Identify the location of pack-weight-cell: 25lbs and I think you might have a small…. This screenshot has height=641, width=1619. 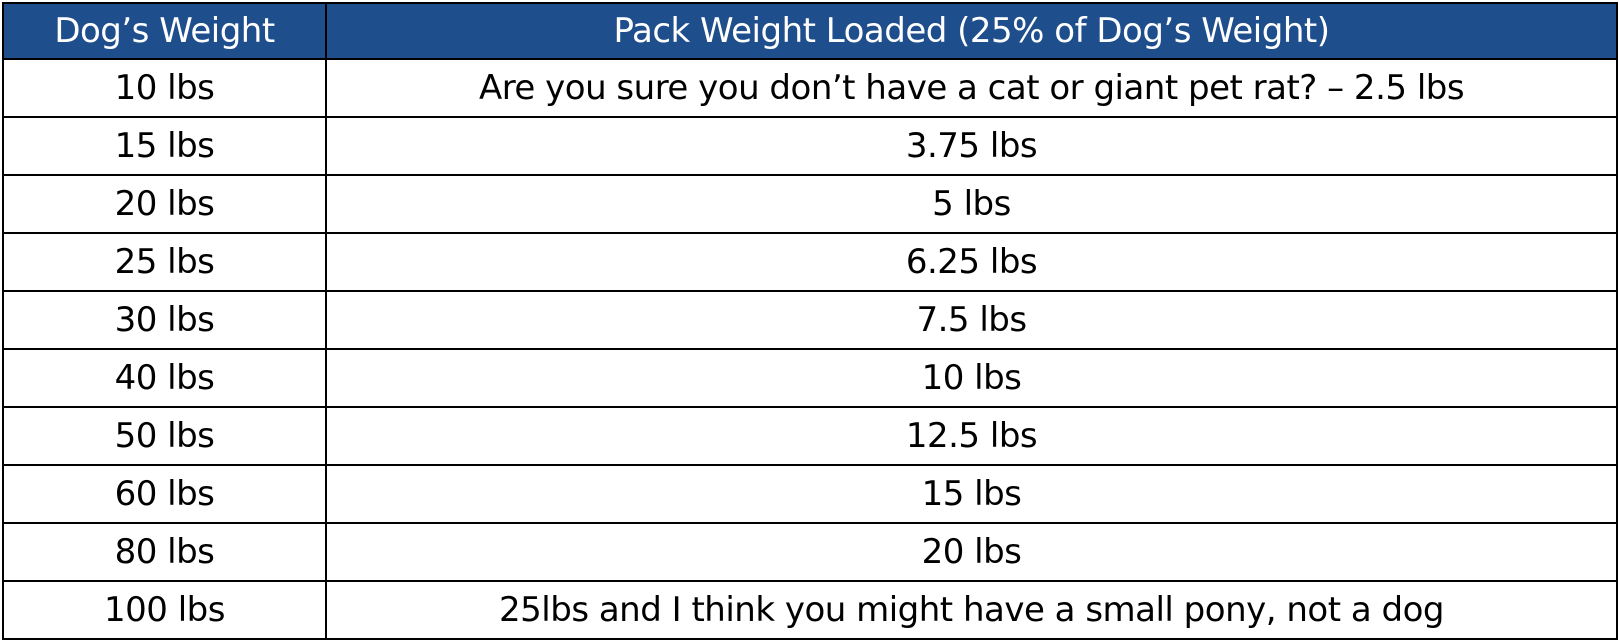
(971, 610).